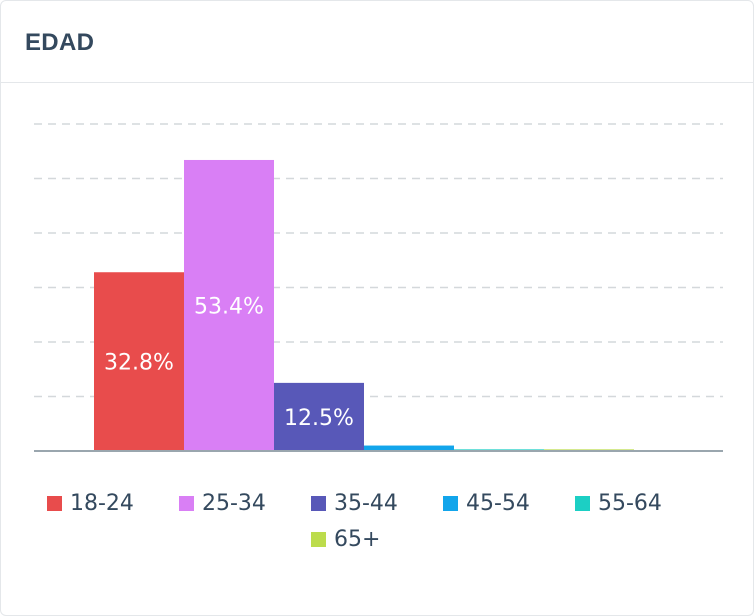 The image size is (754, 616). I want to click on value-label-18-24: 32.8%, so click(139, 363).